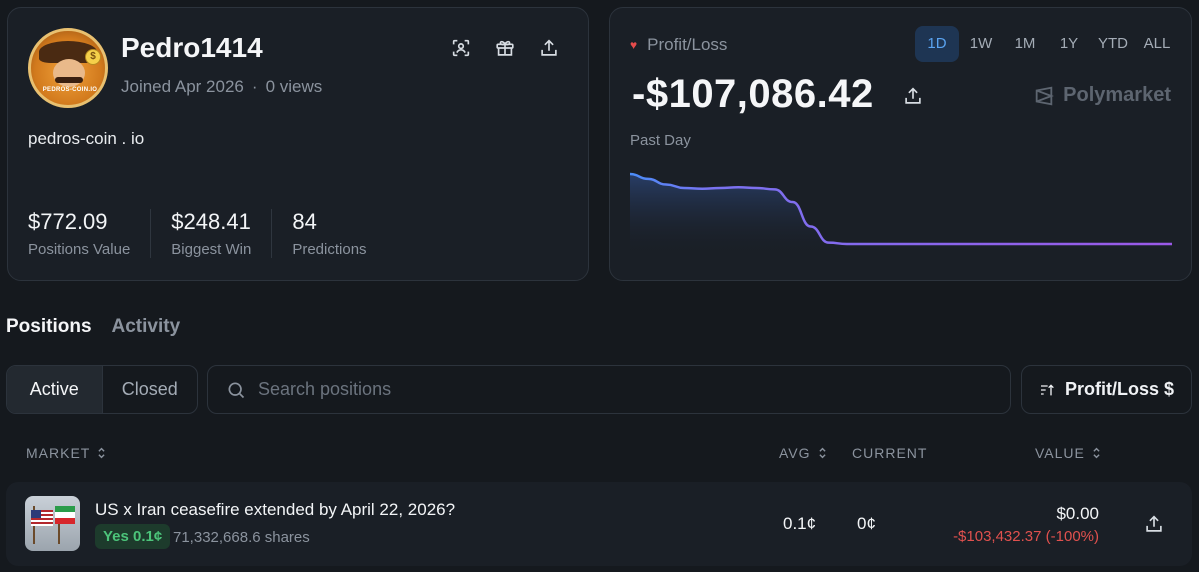  I want to click on tab-activity: Activity, so click(146, 326).